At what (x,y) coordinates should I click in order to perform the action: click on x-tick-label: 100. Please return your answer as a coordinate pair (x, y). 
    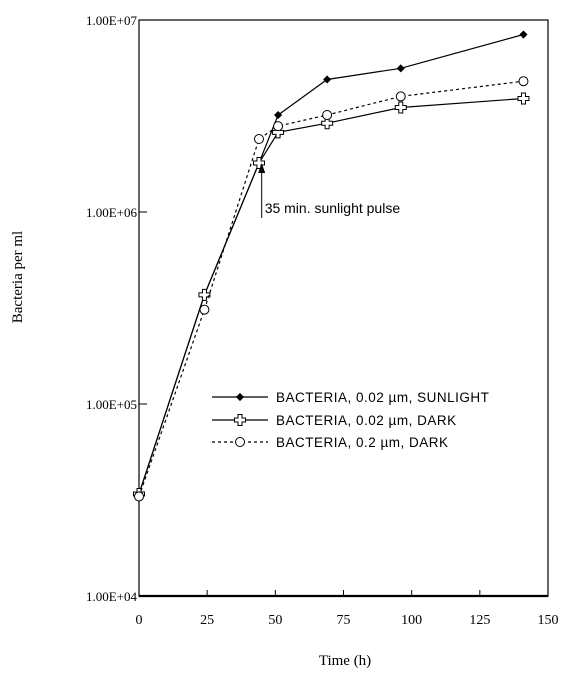
    Looking at the image, I should click on (411, 620).